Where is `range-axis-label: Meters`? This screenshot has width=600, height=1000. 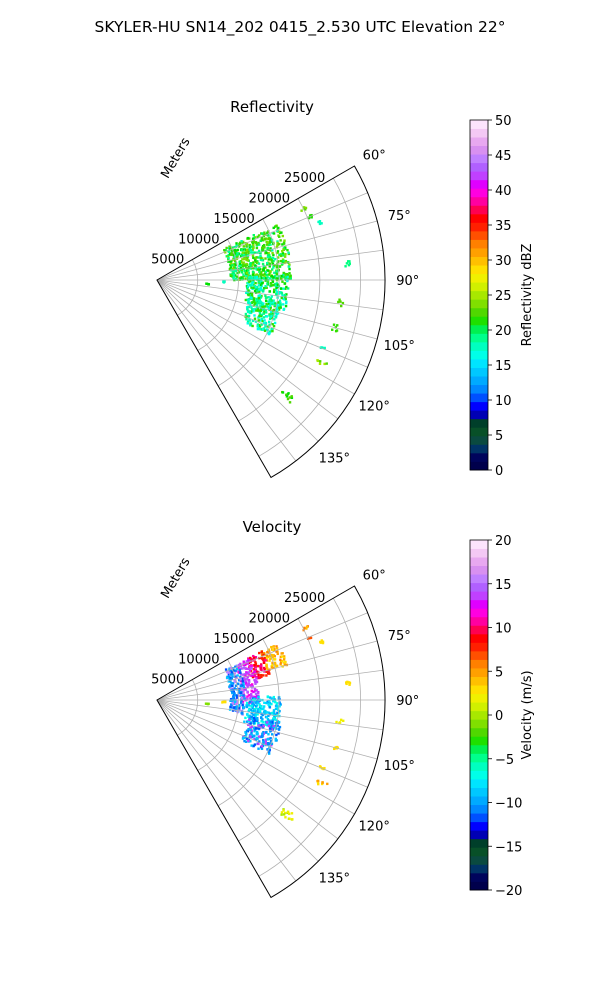
range-axis-label: Meters is located at coordinates (175, 578).